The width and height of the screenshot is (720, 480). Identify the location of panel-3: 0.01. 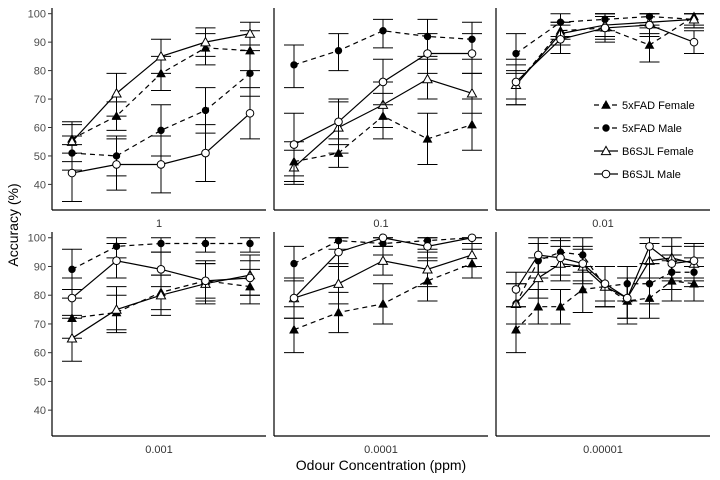
(602, 119).